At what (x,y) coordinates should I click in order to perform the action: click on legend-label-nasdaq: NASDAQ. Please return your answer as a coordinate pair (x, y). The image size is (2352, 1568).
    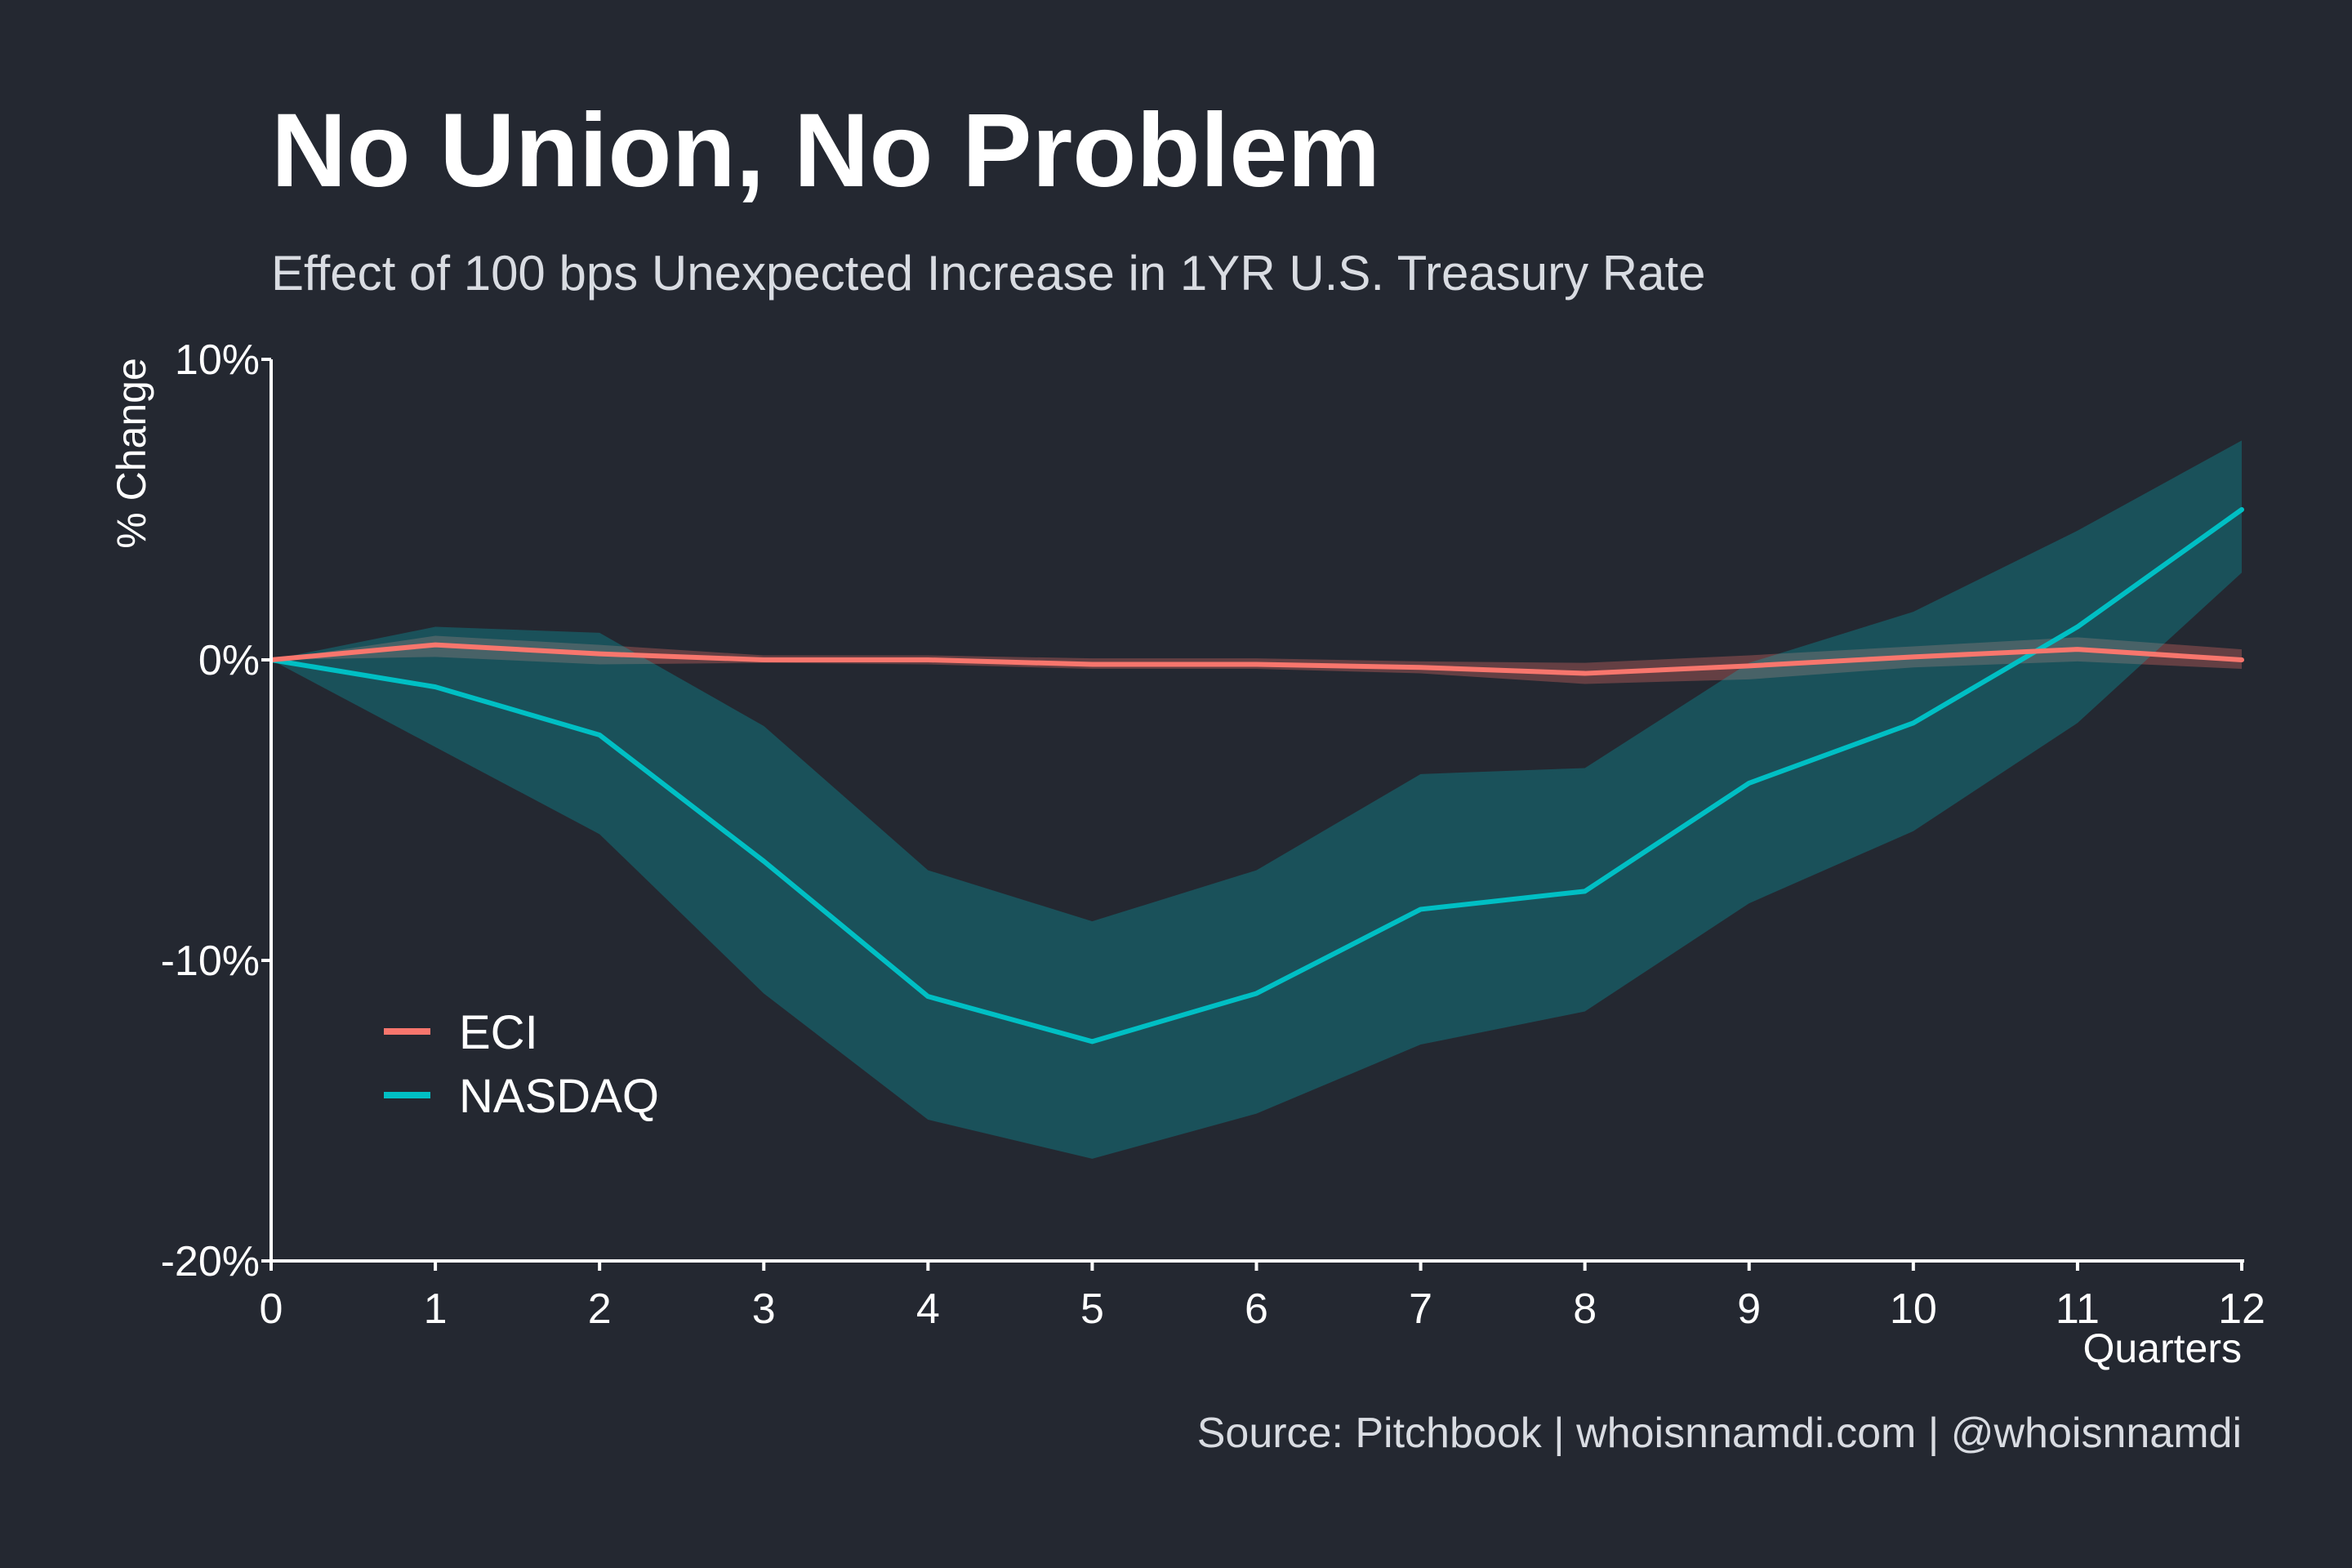
    Looking at the image, I should click on (559, 1096).